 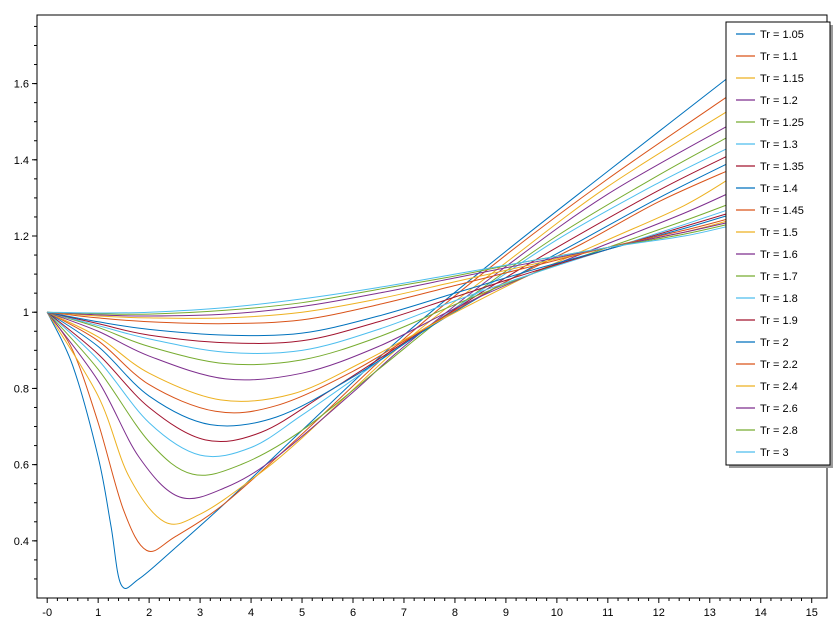 What do you see at coordinates (21, 466) in the screenshot?
I see `y-tick-label: 0.6` at bounding box center [21, 466].